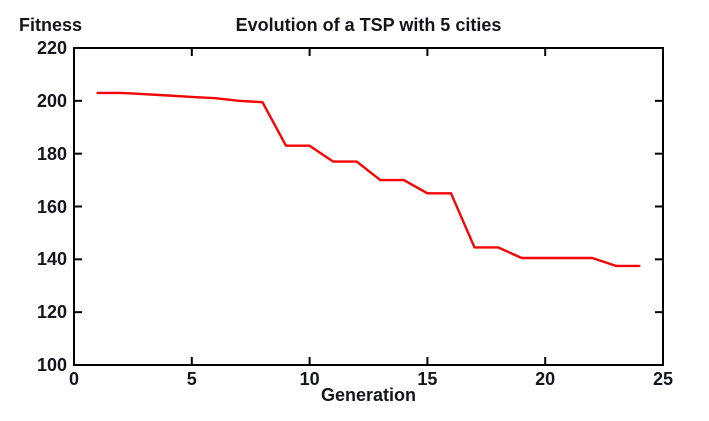  Describe the element at coordinates (51, 206) in the screenshot. I see `y-tick-label: 160` at that location.